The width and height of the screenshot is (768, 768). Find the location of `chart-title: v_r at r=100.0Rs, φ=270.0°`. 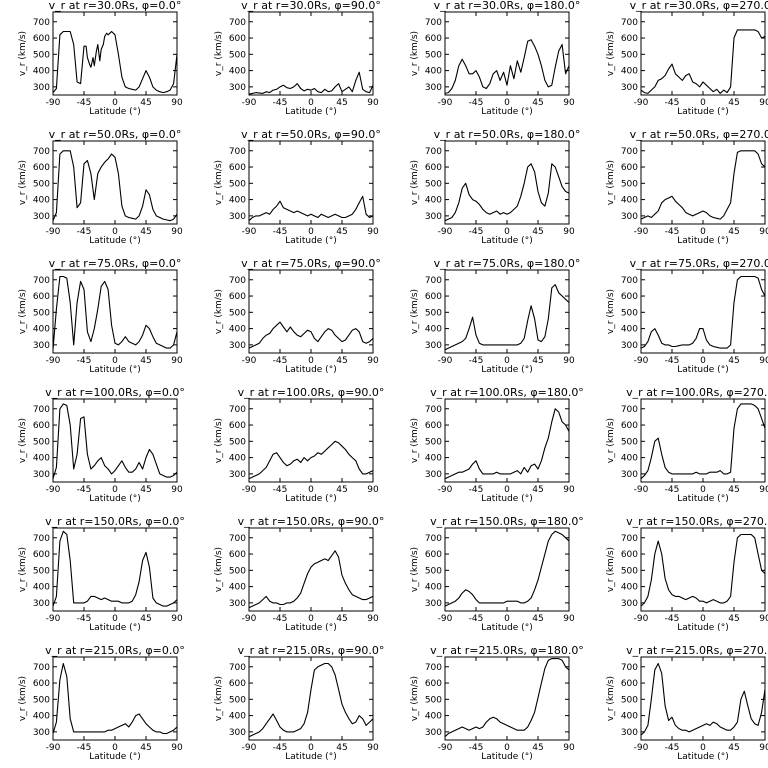

chart-title: v_r at r=100.0Rs, φ=270.0° is located at coordinates (697, 392).